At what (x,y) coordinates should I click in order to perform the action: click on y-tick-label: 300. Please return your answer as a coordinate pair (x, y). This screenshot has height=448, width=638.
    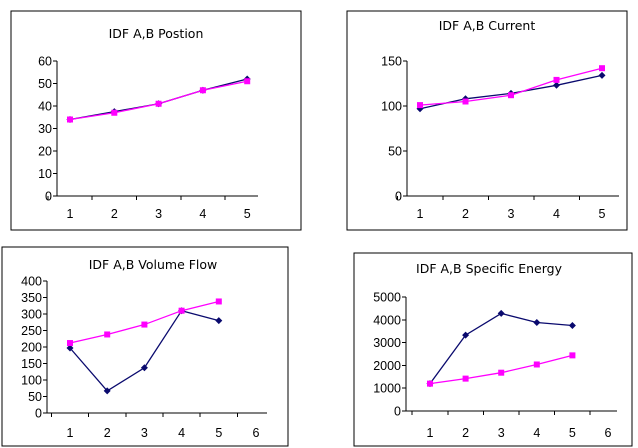
    Looking at the image, I should click on (31, 315).